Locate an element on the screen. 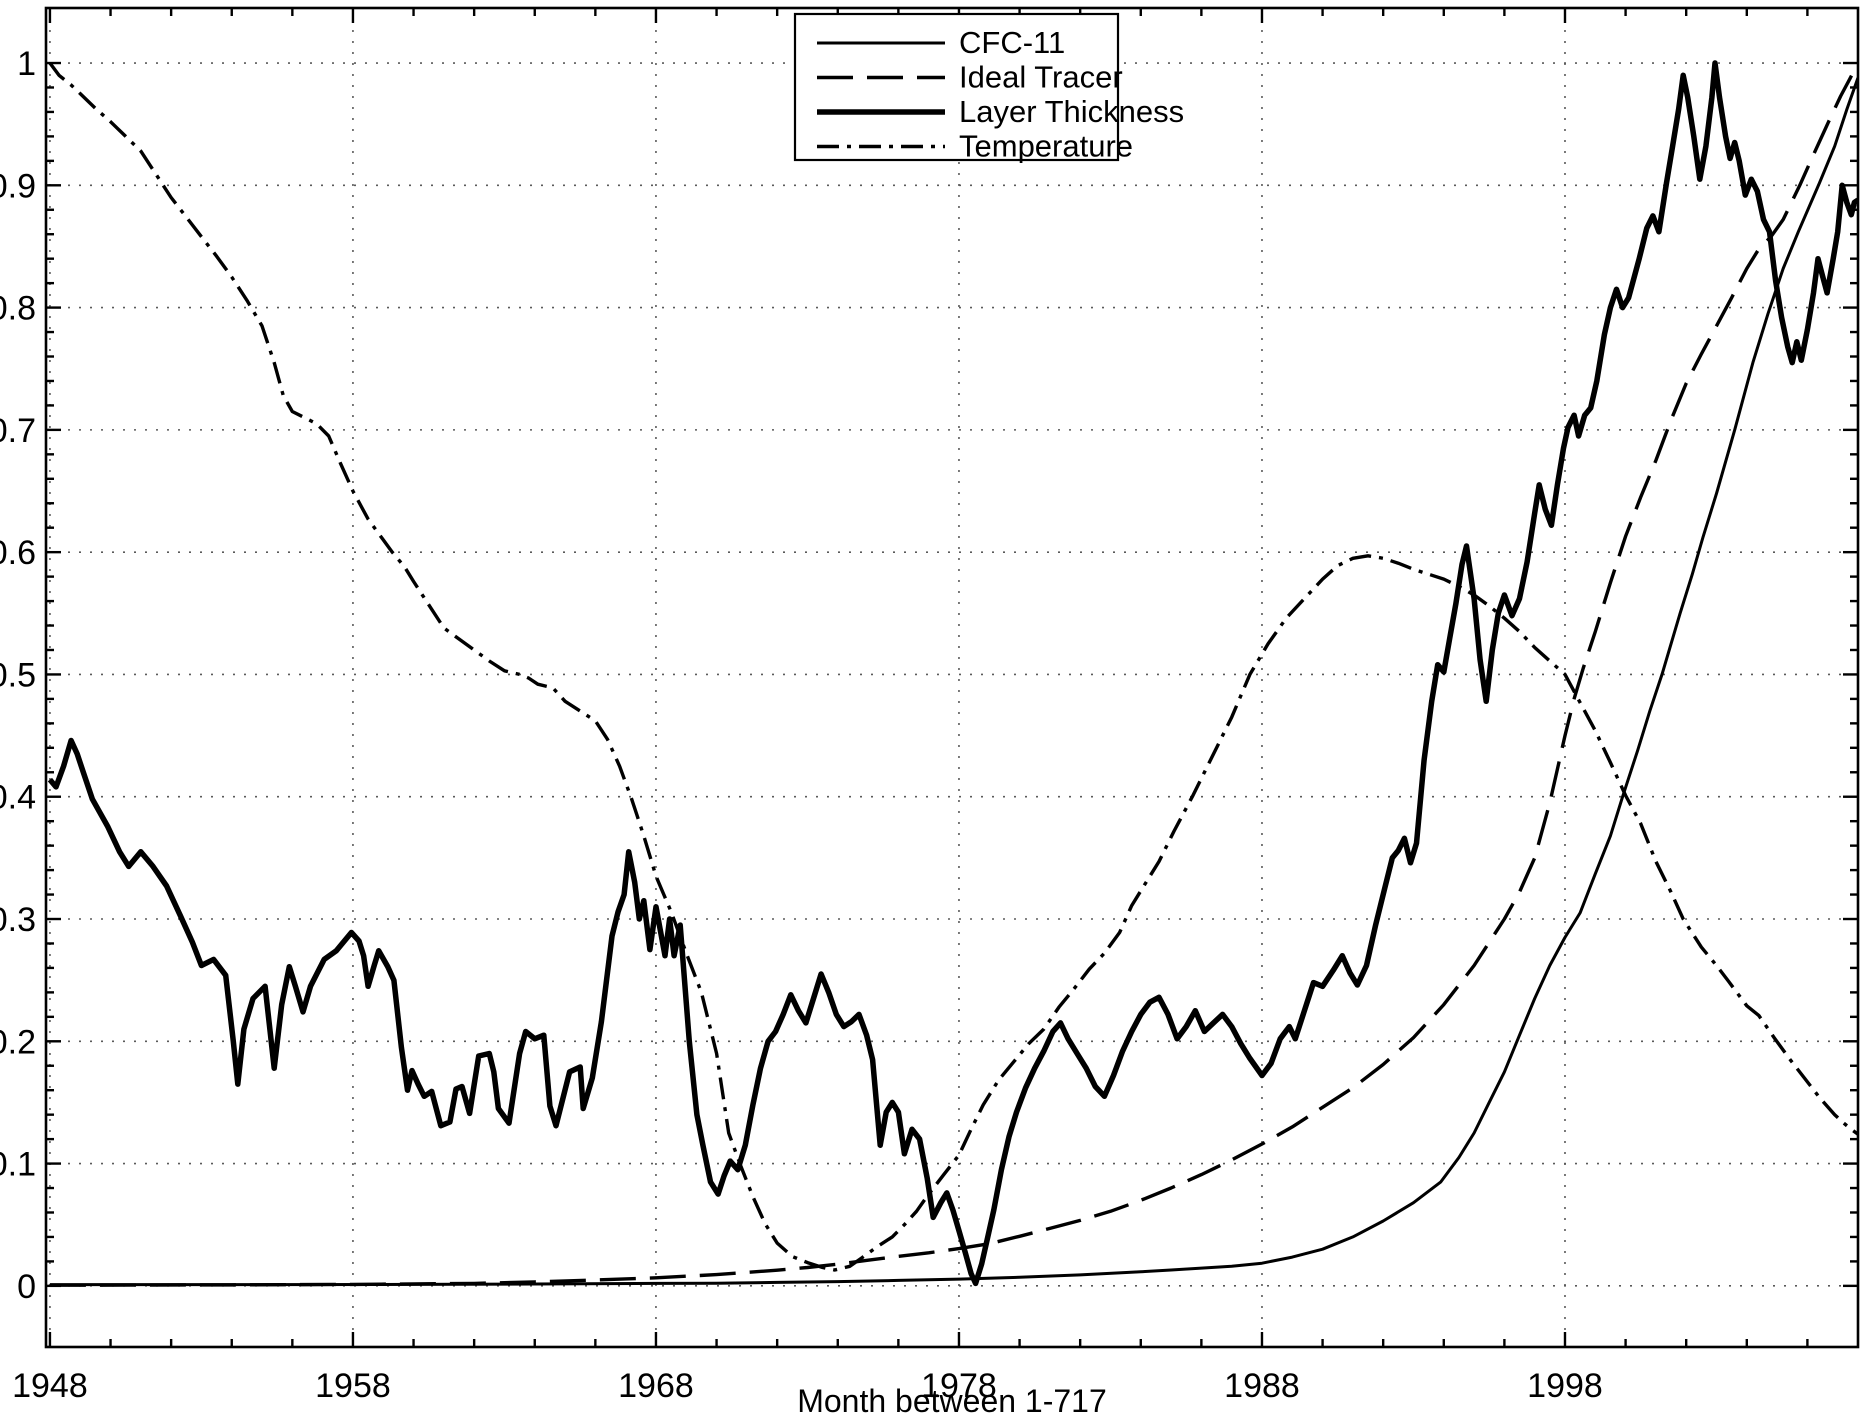 The image size is (1862, 1417). y-tick-label-0.7: 0.7 is located at coordinates (18, 431).